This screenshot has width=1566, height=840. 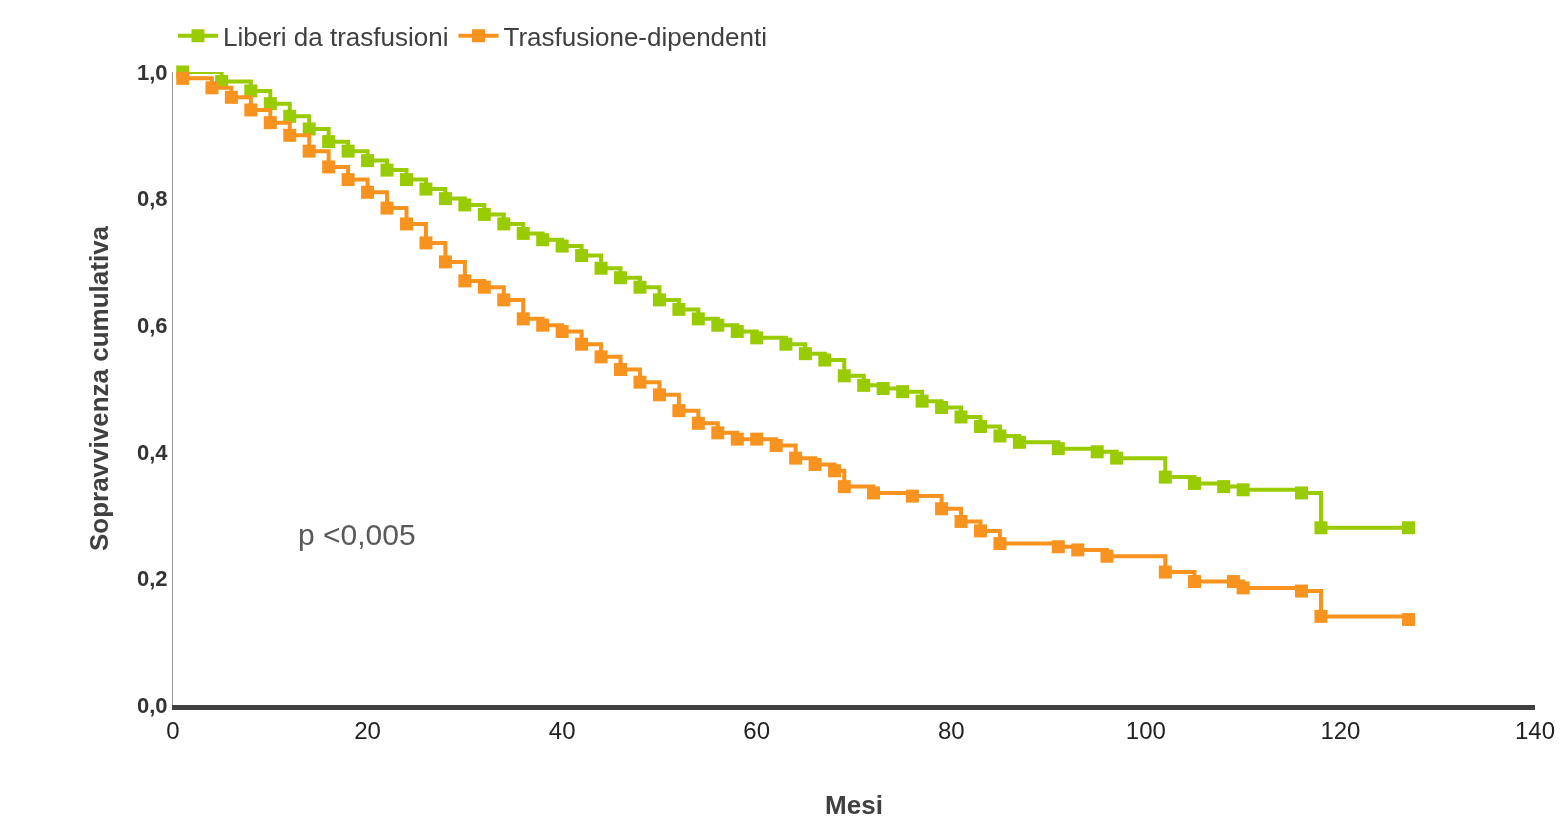 I want to click on x-tick-label: 60, so click(x=757, y=730).